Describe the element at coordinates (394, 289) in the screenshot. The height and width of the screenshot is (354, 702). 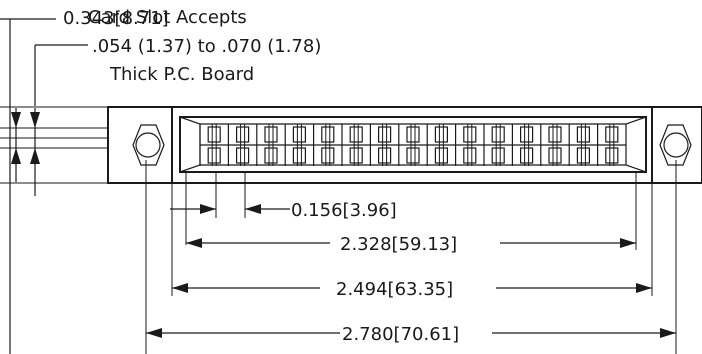
I see `svg-text: 2.494[63.35]` at that location.